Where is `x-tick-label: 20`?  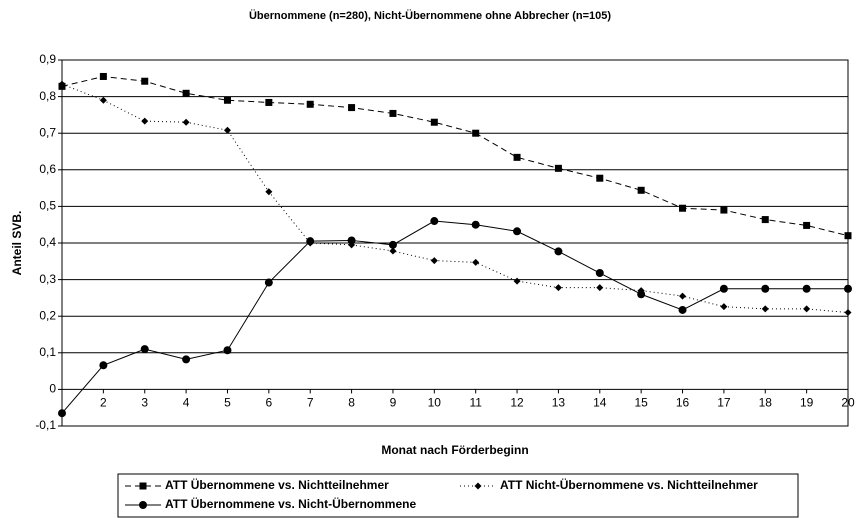
x-tick-label: 20 is located at coordinates (848, 403).